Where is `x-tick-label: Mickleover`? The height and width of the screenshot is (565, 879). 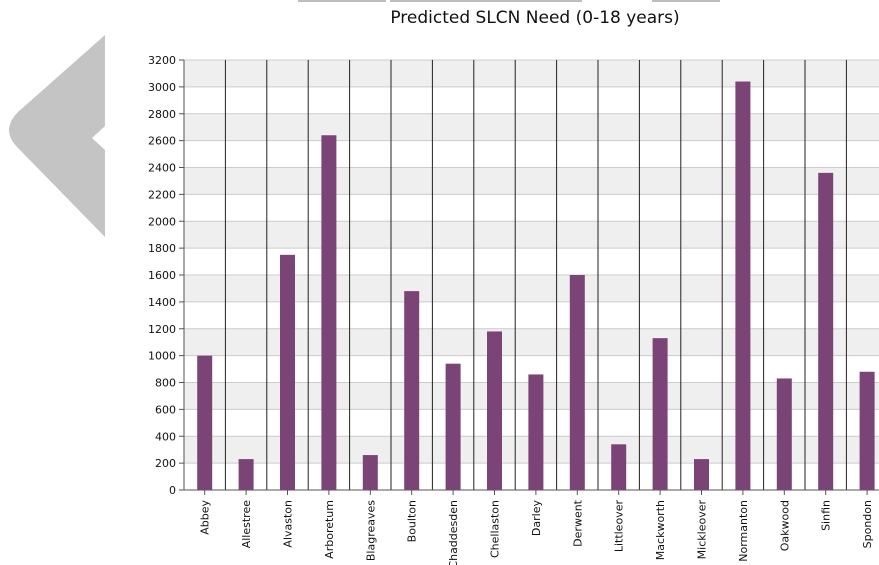
x-tick-label: Mickleover is located at coordinates (702, 530).